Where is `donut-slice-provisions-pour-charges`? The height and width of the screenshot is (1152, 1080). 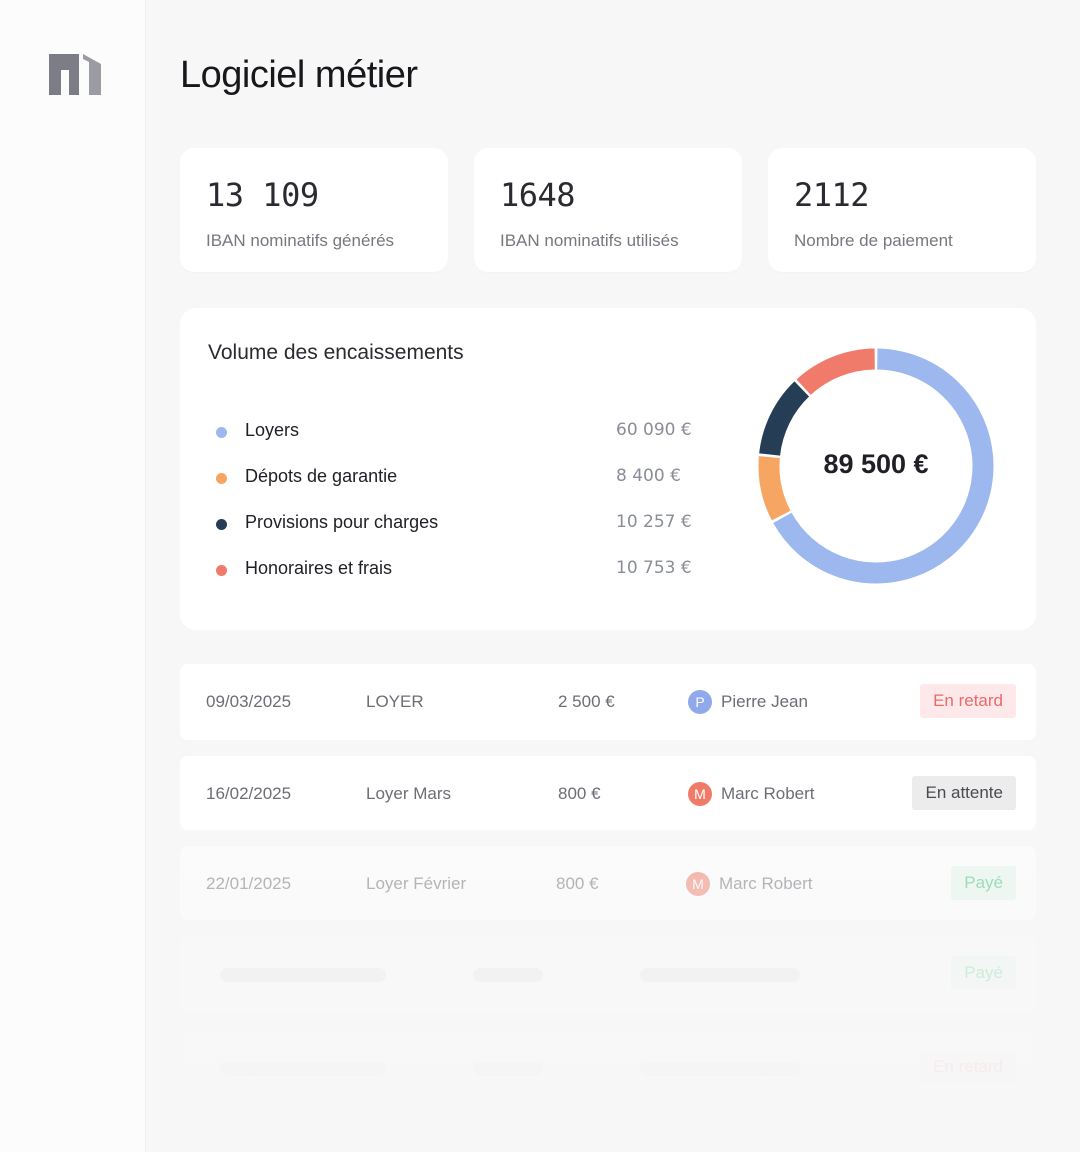 donut-slice-provisions-pour-charges is located at coordinates (784, 418).